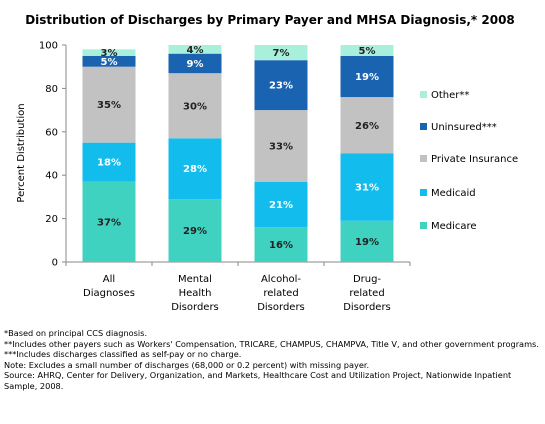  I want to click on data-label: 16%, so click(281, 245).